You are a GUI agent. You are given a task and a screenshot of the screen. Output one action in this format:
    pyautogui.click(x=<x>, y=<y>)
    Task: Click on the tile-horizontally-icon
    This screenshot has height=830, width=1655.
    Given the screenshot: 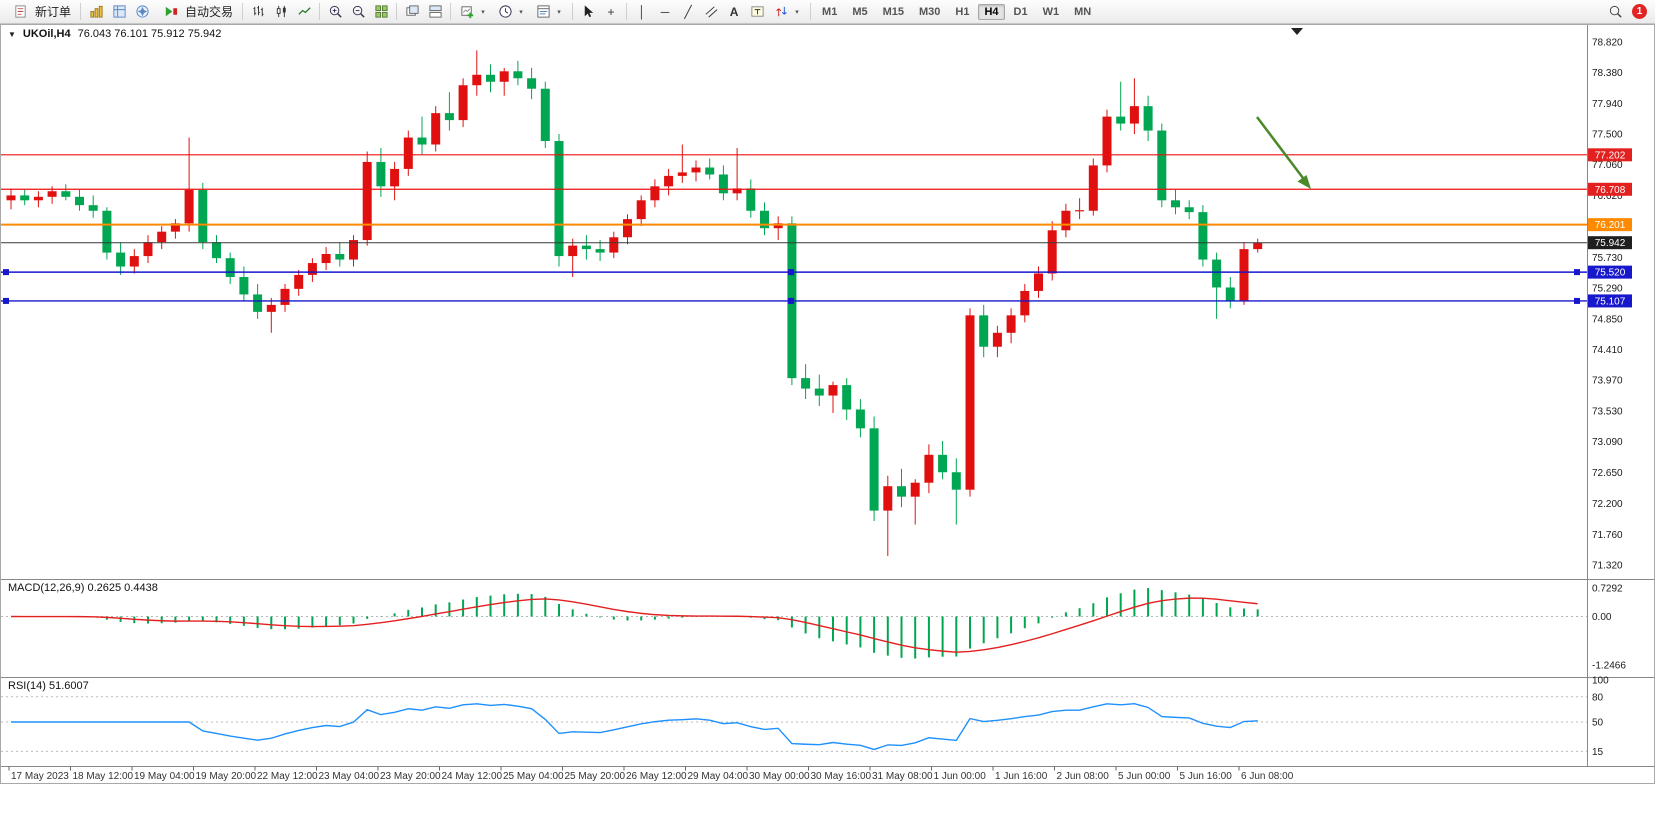 What is the action you would take?
    pyautogui.click(x=435, y=11)
    